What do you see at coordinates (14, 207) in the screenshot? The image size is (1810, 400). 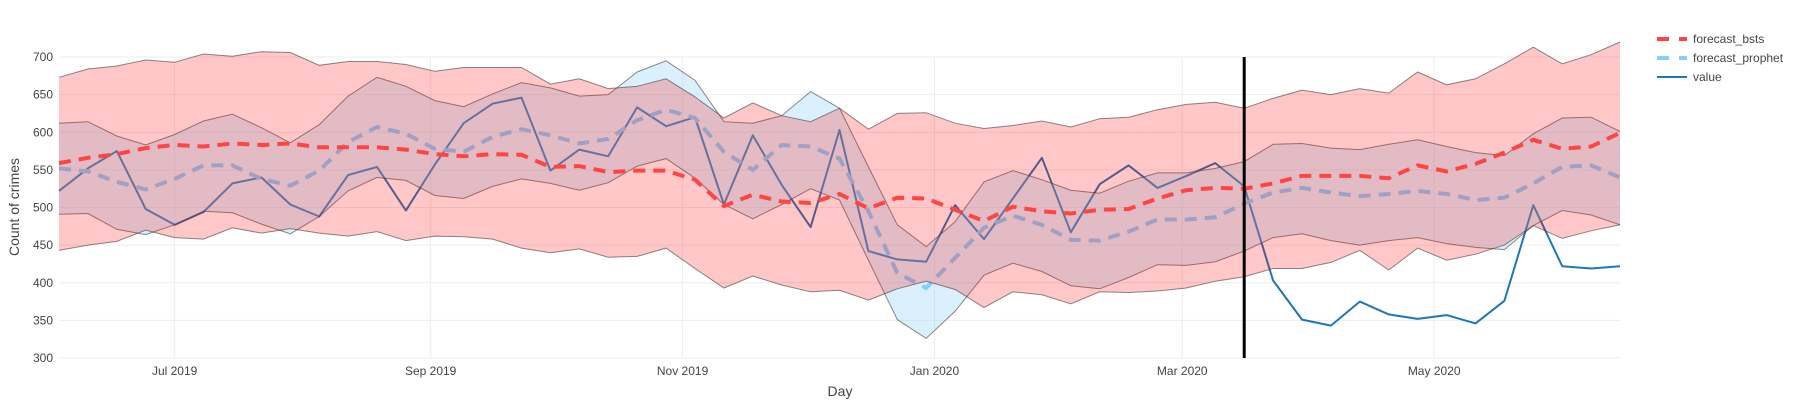 I see `y-axis-title: Count of crimes` at bounding box center [14, 207].